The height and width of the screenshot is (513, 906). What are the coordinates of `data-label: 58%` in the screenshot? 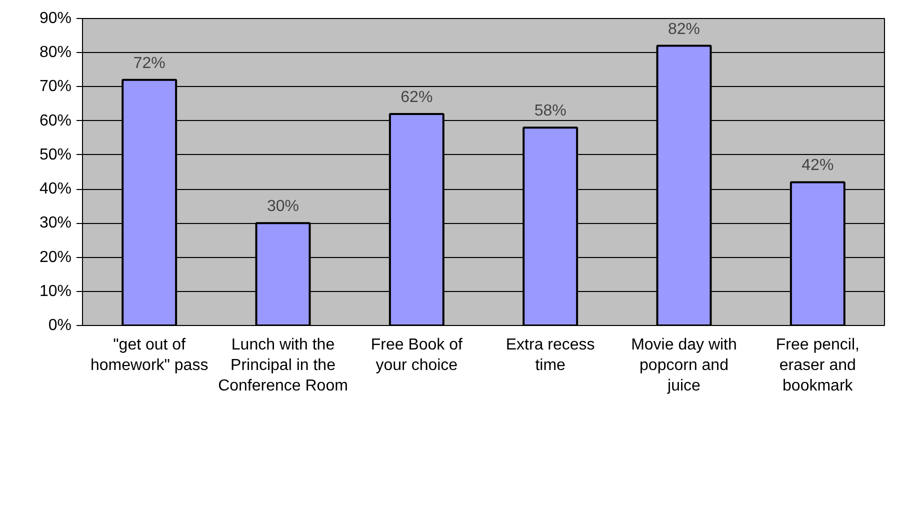 It's located at (550, 111).